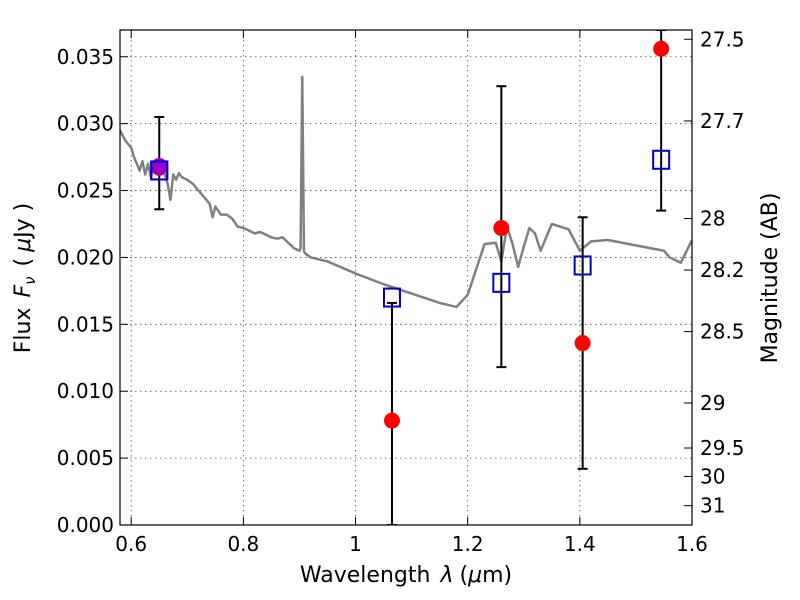 This screenshot has width=800, height=600. Describe the element at coordinates (85, 257) in the screenshot. I see `y-tick-label: 0.020` at that location.